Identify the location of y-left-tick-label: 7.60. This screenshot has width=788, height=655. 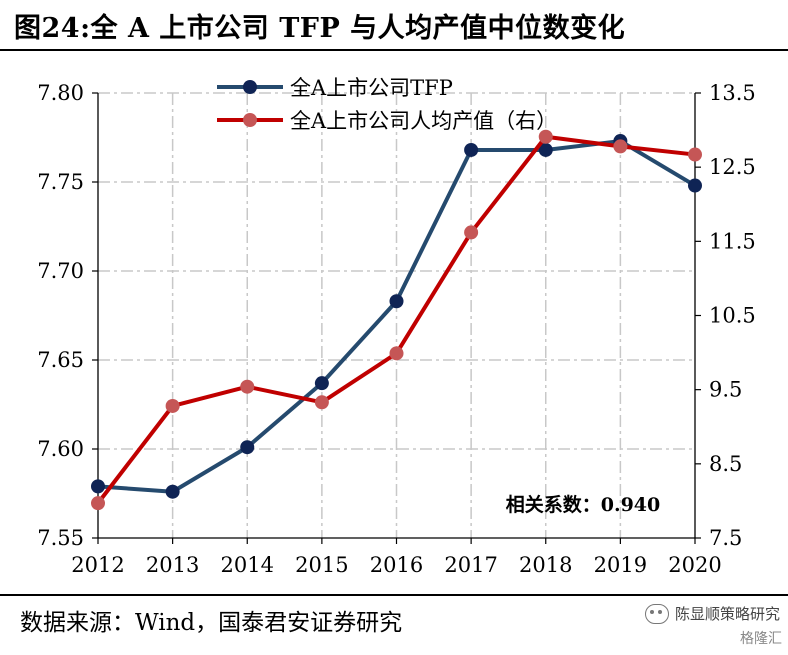
(60, 449).